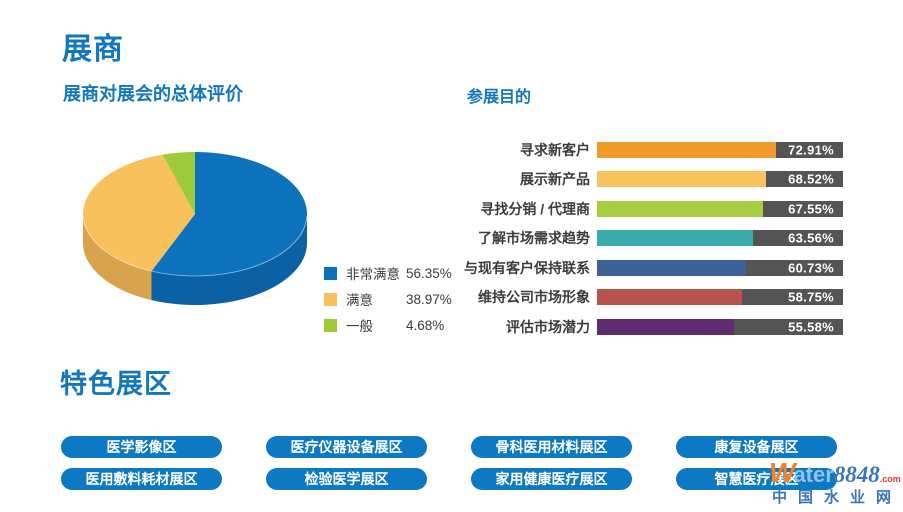 The image size is (903, 512). Describe the element at coordinates (811, 297) in the screenshot. I see `bar-value-label: 58.75%` at that location.